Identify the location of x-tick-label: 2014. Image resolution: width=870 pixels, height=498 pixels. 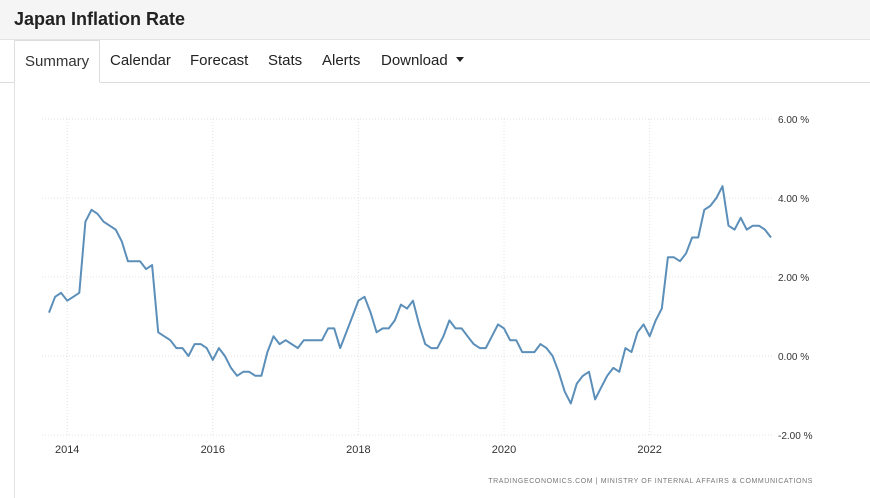
(67, 450).